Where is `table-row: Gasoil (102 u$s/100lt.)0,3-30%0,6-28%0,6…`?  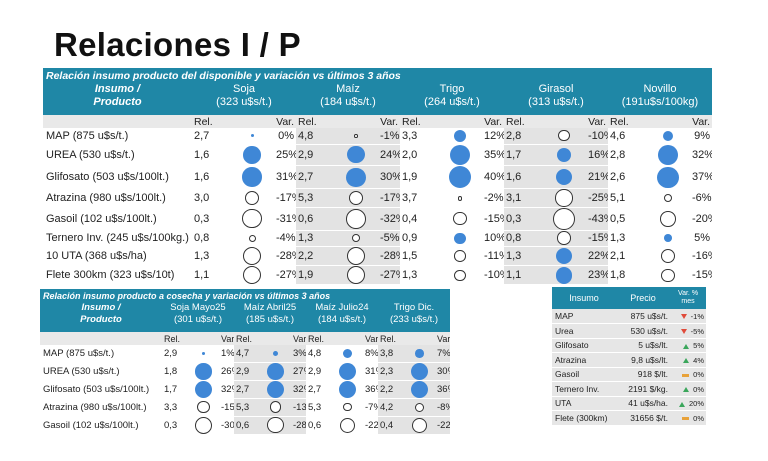 table-row: Gasoil (102 u$s/100lt.)0,3-30%0,6-28%0,6… is located at coordinates (245, 425).